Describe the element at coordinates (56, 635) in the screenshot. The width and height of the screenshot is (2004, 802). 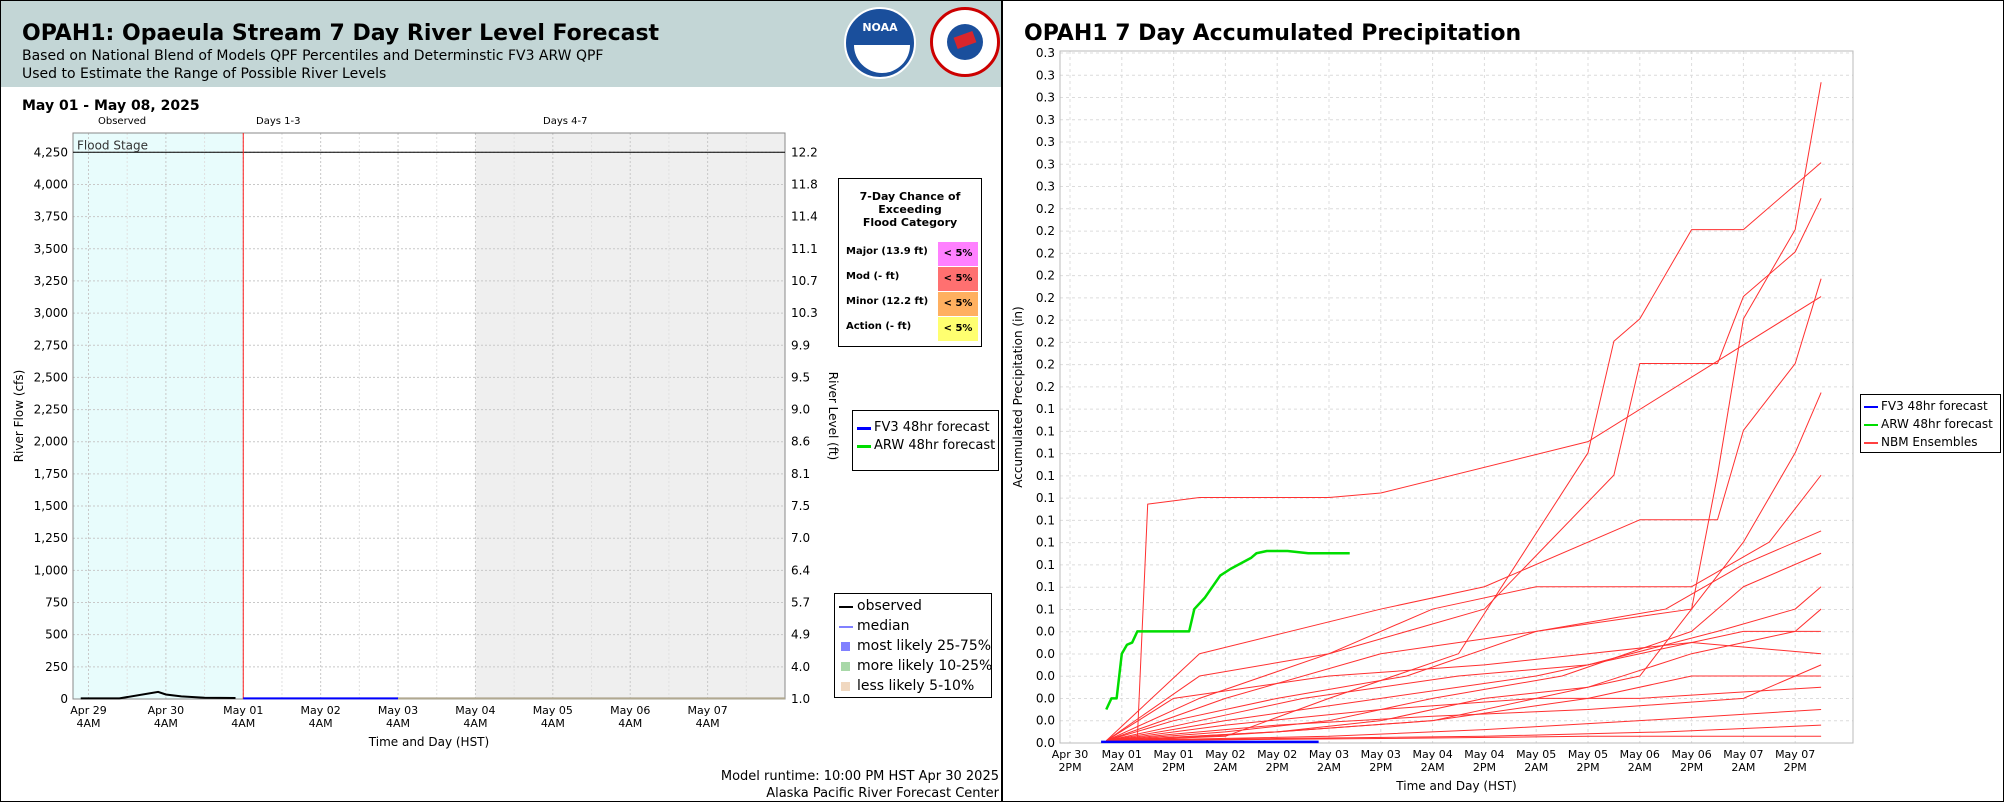
I see `y-tick-label: 500` at that location.